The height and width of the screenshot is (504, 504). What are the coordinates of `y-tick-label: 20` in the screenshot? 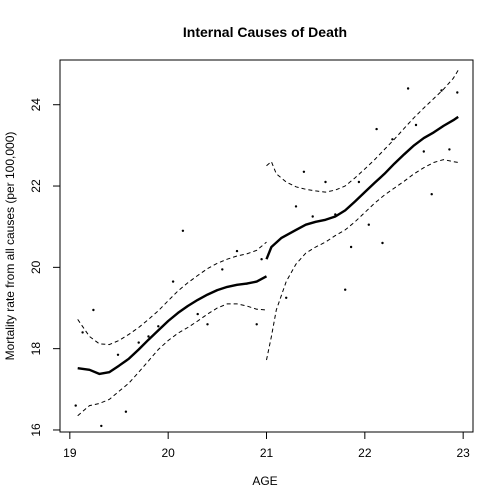 It's located at (36, 267).